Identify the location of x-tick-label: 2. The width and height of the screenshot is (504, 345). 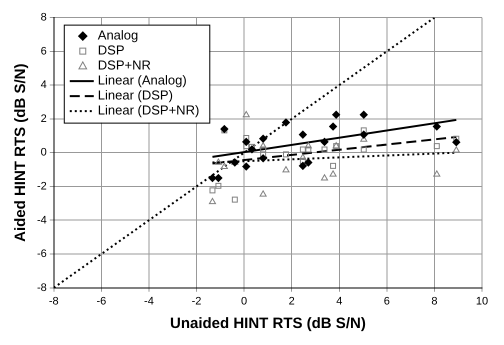
(291, 301).